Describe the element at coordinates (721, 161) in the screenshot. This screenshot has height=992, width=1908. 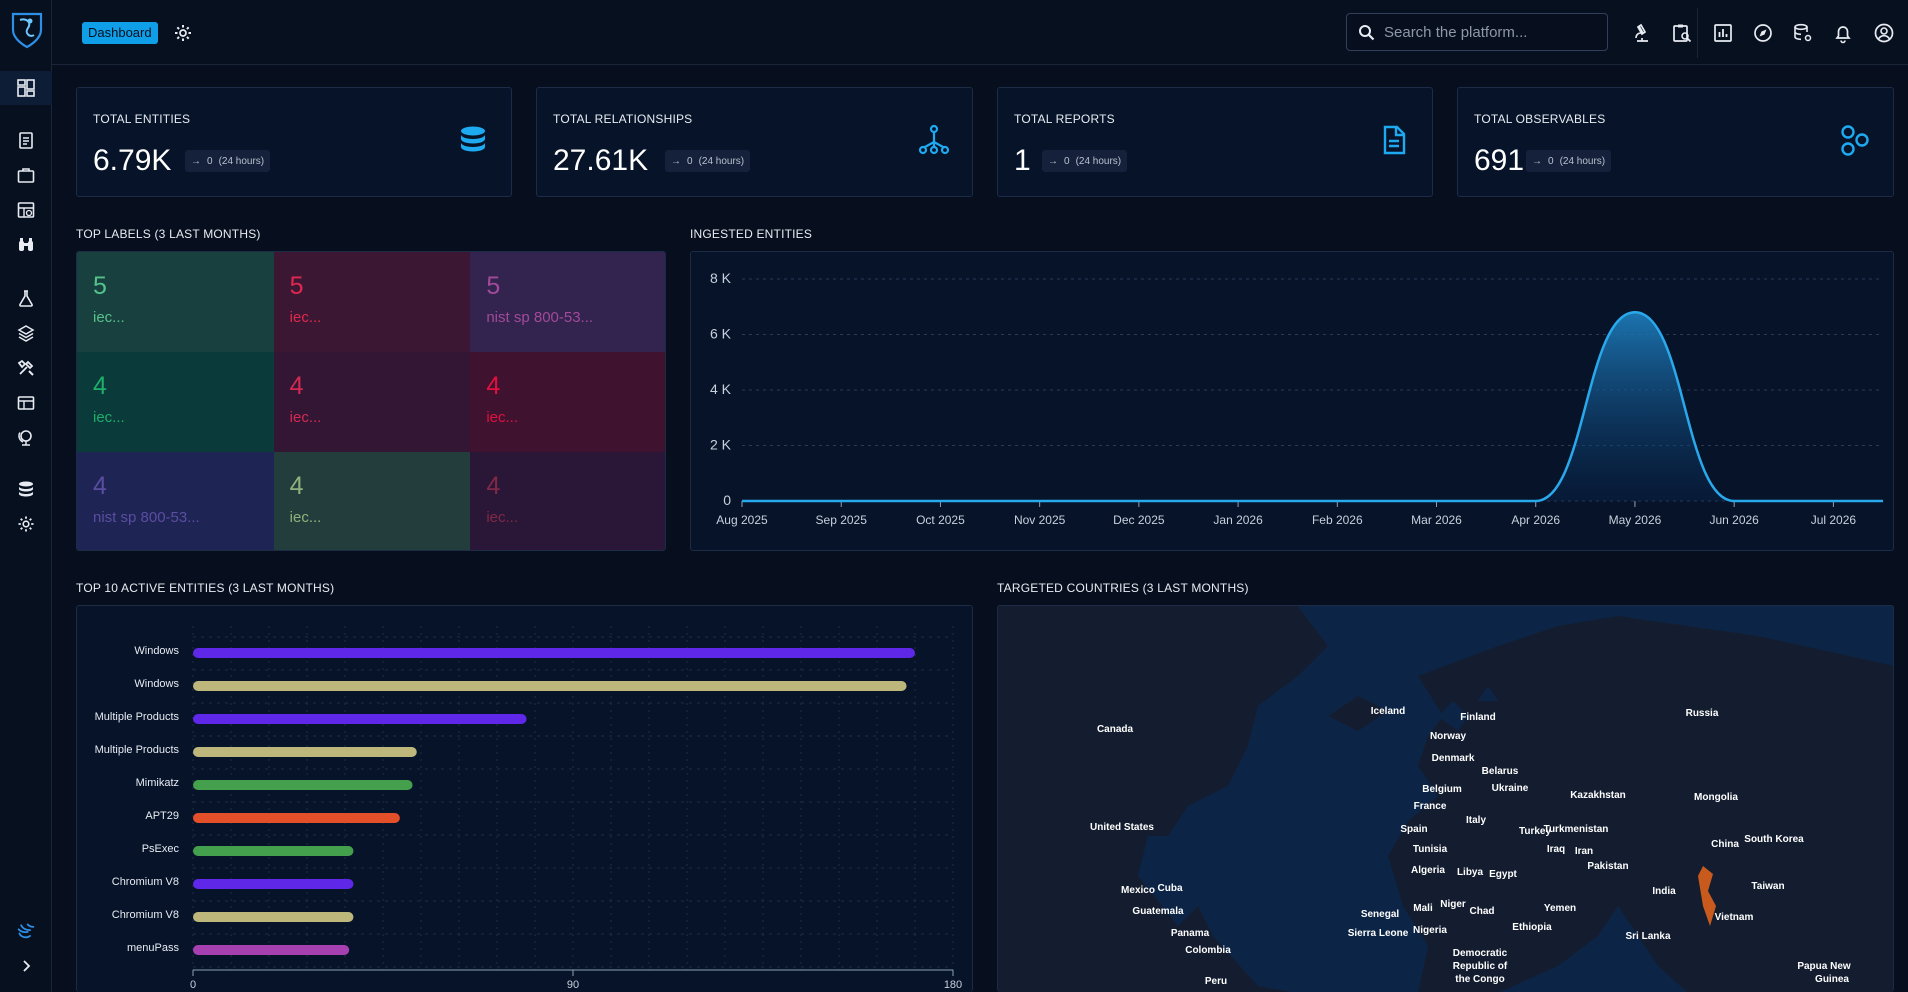
I see `stat-period: (24 hours)` at that location.